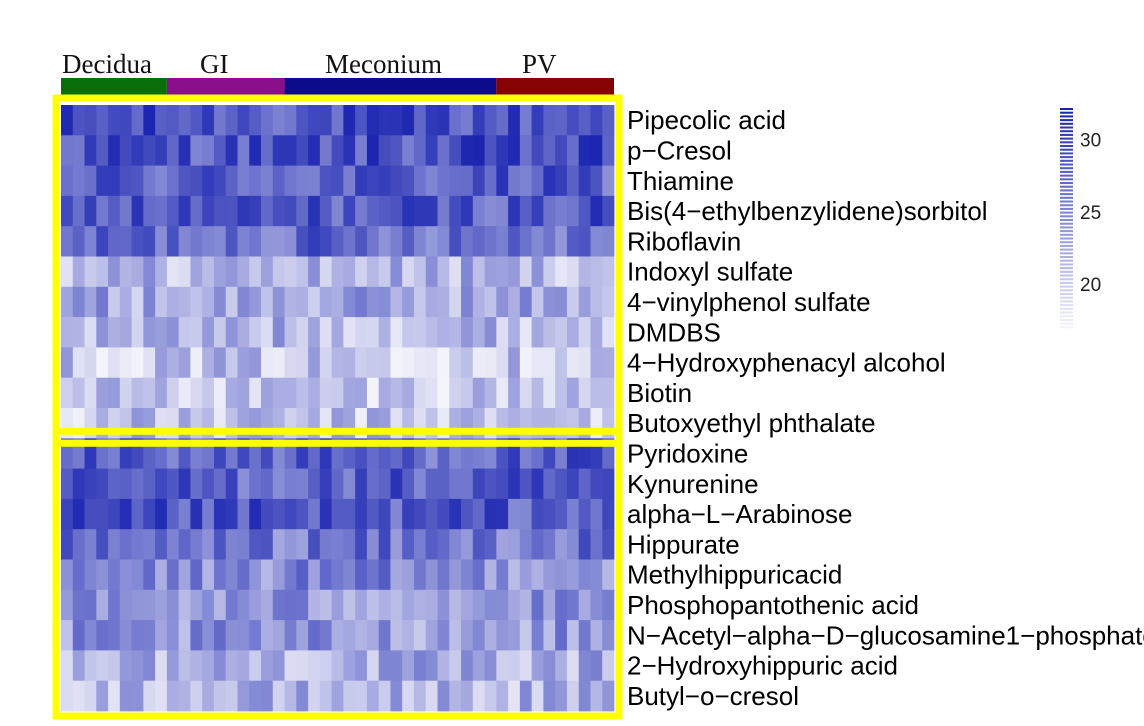 This screenshot has height=726, width=1144. I want to click on group-label-decidua: Decidua, so click(107, 64).